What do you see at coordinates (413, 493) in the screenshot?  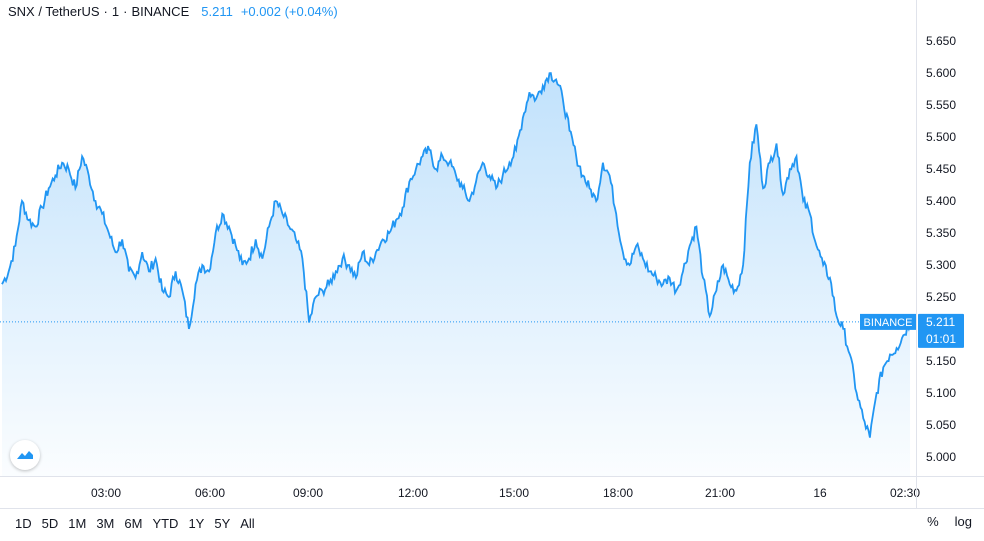 I see `x-tick-label: 12:00` at bounding box center [413, 493].